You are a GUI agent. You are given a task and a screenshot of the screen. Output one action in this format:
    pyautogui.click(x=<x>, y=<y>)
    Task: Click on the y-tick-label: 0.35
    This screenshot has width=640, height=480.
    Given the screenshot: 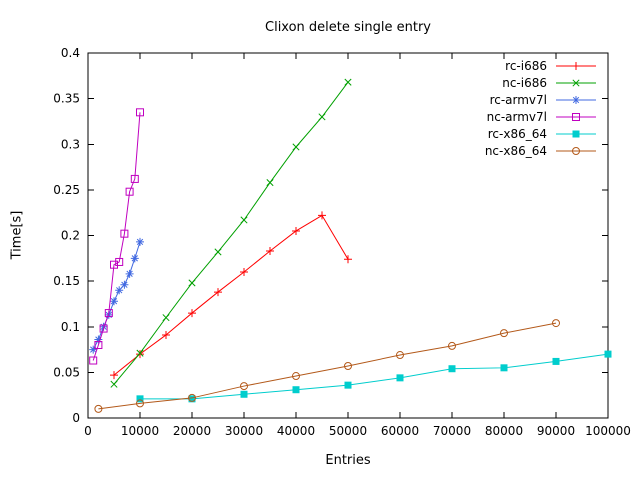 What is the action you would take?
    pyautogui.click(x=66, y=99)
    